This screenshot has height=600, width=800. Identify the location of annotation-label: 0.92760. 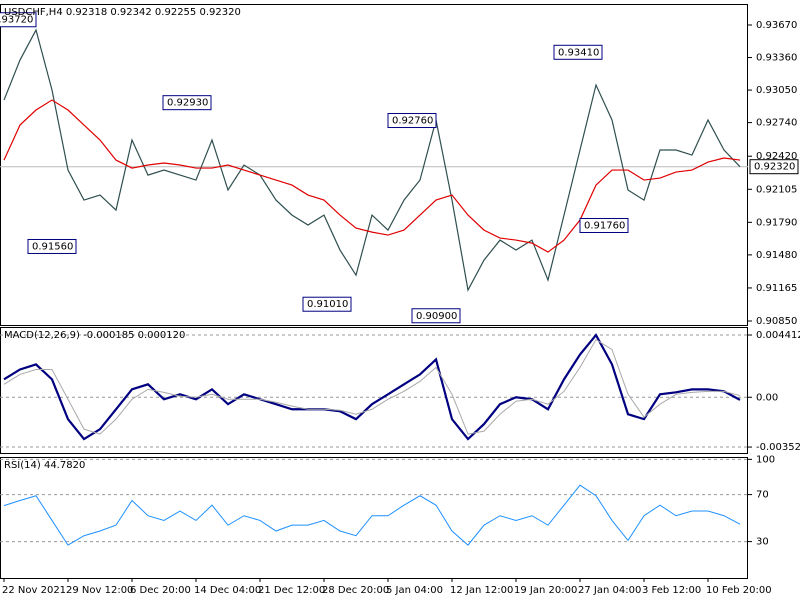
(412, 121).